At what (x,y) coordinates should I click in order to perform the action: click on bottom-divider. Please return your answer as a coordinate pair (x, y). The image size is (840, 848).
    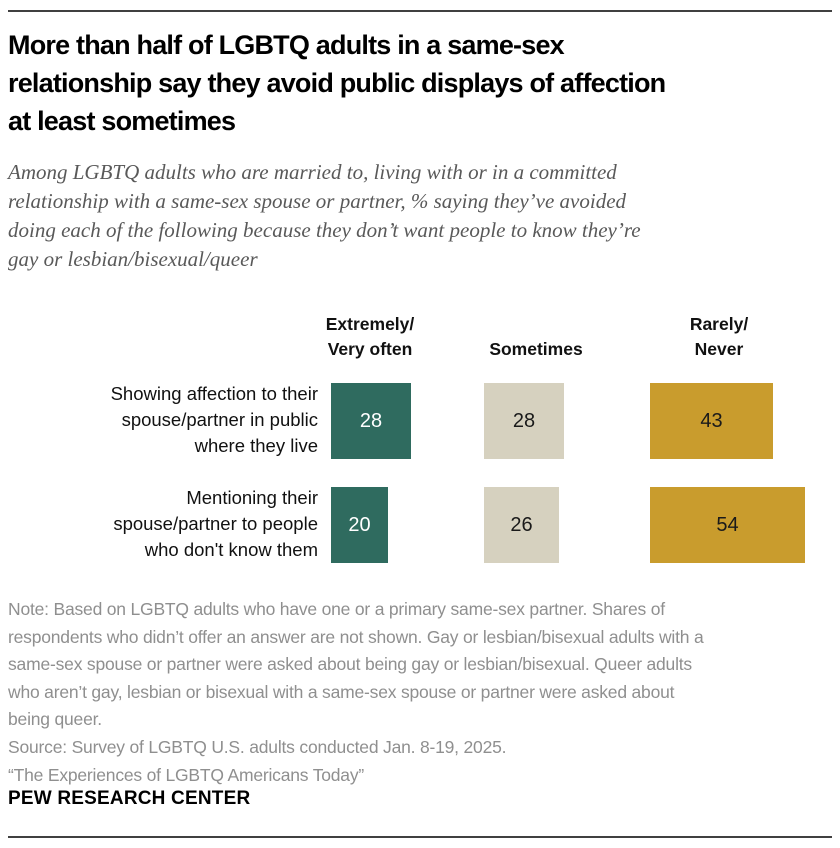
    Looking at the image, I should click on (420, 837).